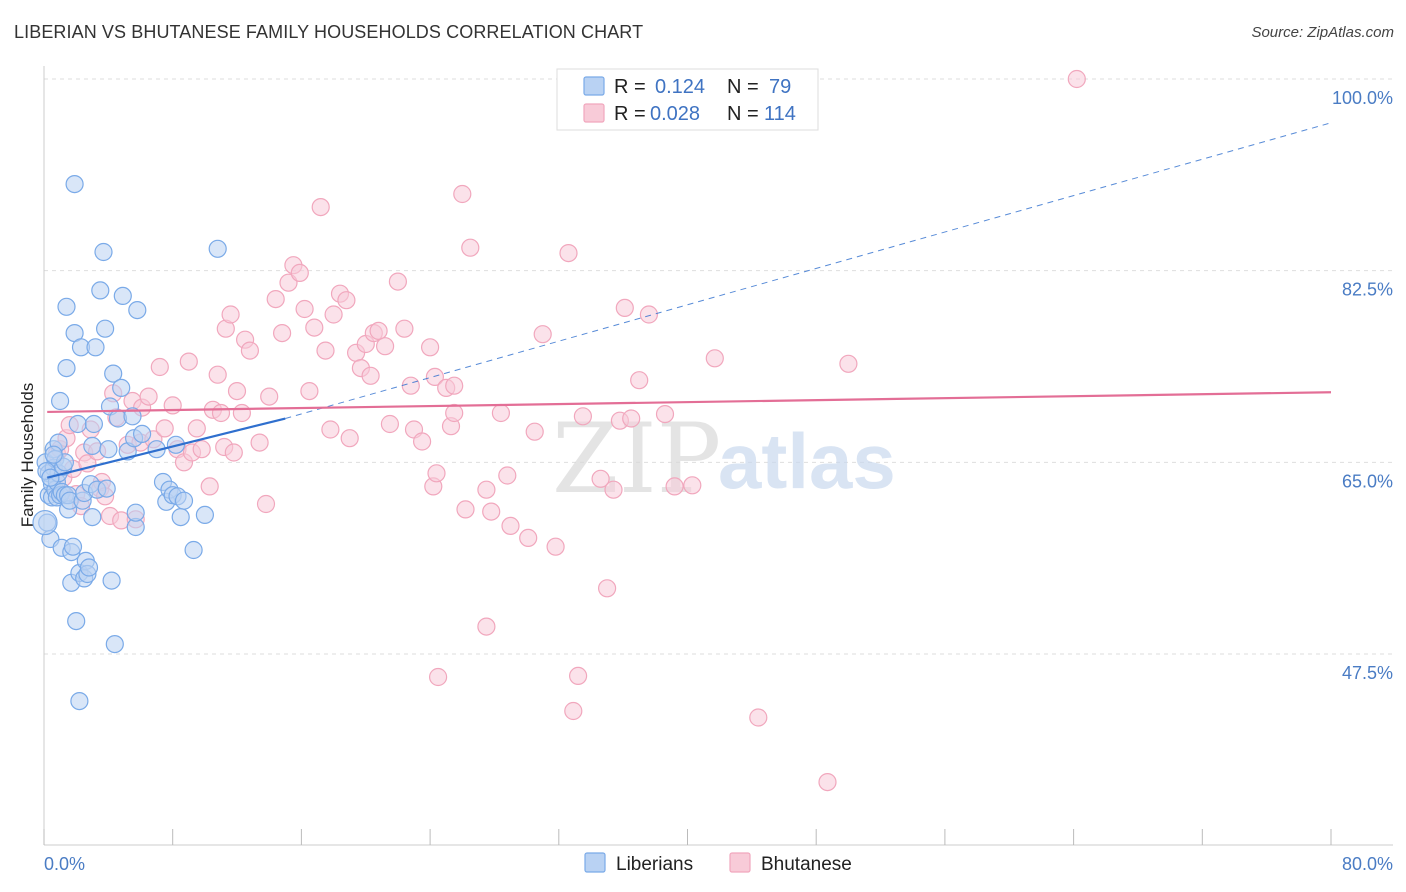  What do you see at coordinates (630, 87) in the screenshot?
I see `legend-r-label-0: R =` at bounding box center [630, 87].